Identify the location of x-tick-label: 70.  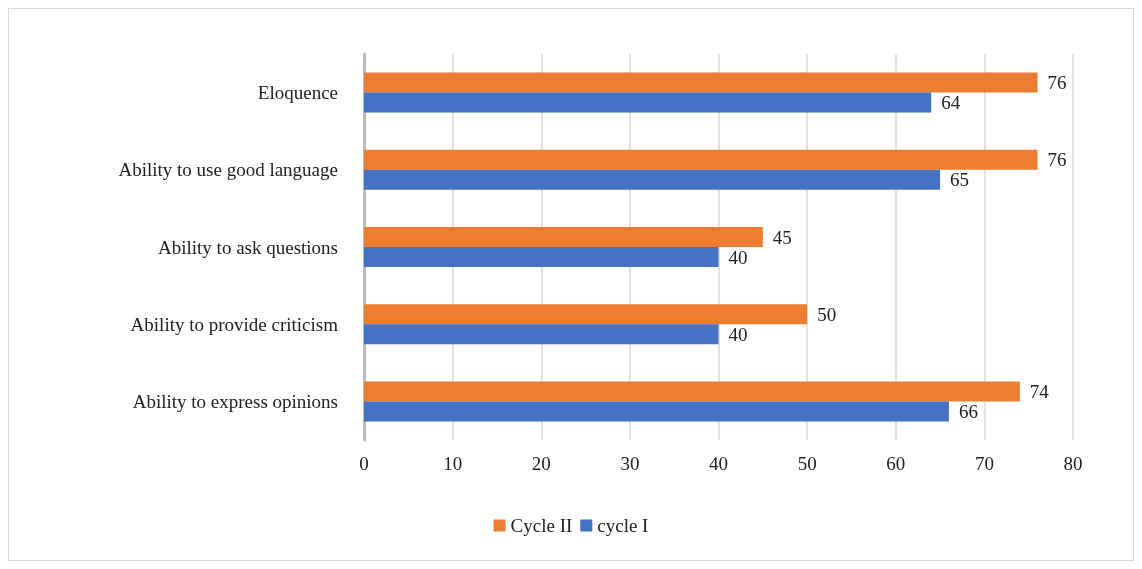
(984, 463).